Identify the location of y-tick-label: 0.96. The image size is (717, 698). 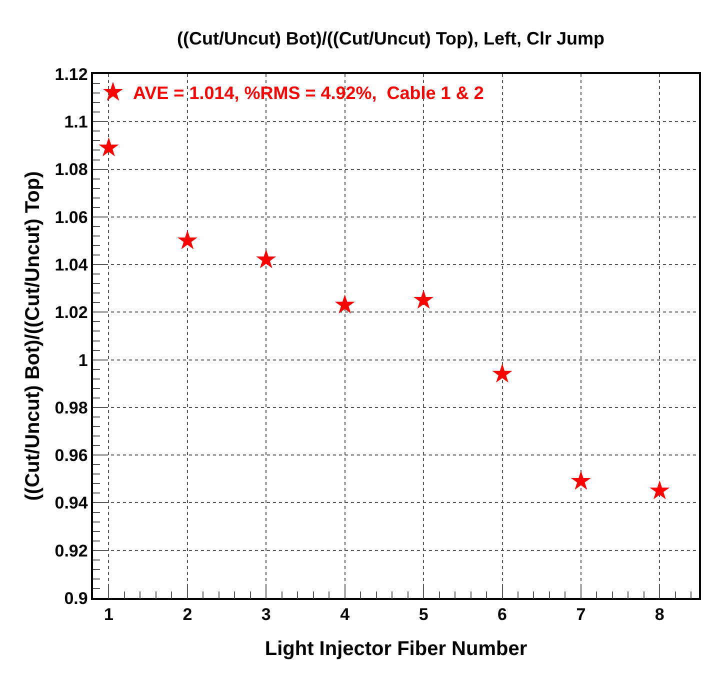
(71, 456).